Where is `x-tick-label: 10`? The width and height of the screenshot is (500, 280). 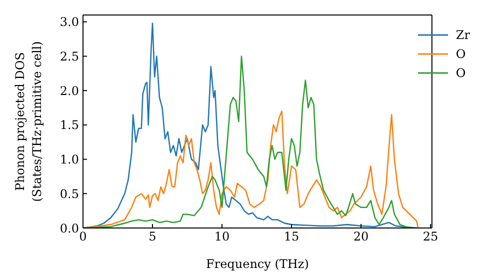
x-tick-label: 10 is located at coordinates (222, 237).